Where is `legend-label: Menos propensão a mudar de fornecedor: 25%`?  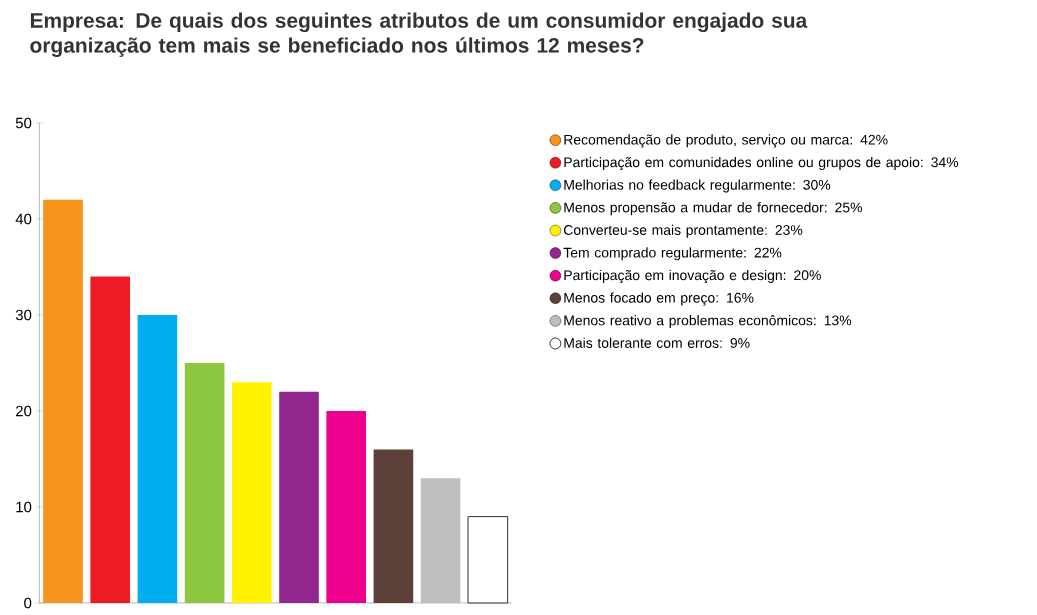
legend-label: Menos propensão a mudar de fornecedor: 25% is located at coordinates (713, 209).